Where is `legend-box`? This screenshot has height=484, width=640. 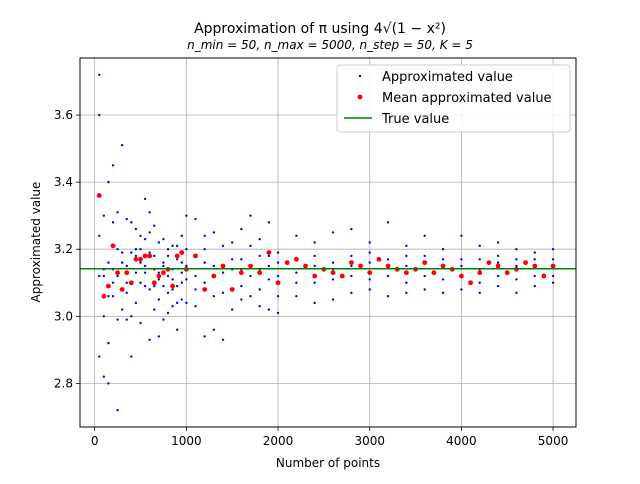 legend-box is located at coordinates (453, 98).